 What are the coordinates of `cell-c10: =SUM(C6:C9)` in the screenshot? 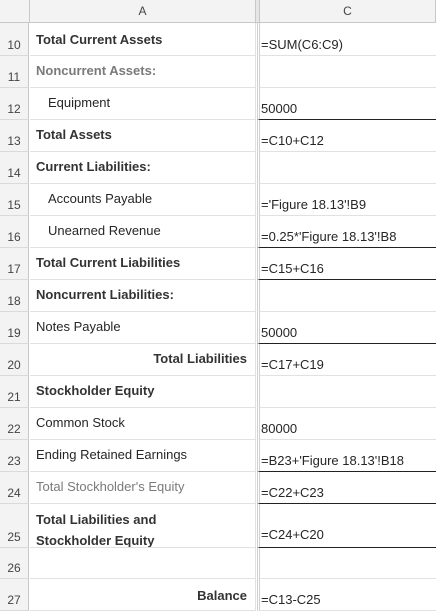 It's located at (346, 39).